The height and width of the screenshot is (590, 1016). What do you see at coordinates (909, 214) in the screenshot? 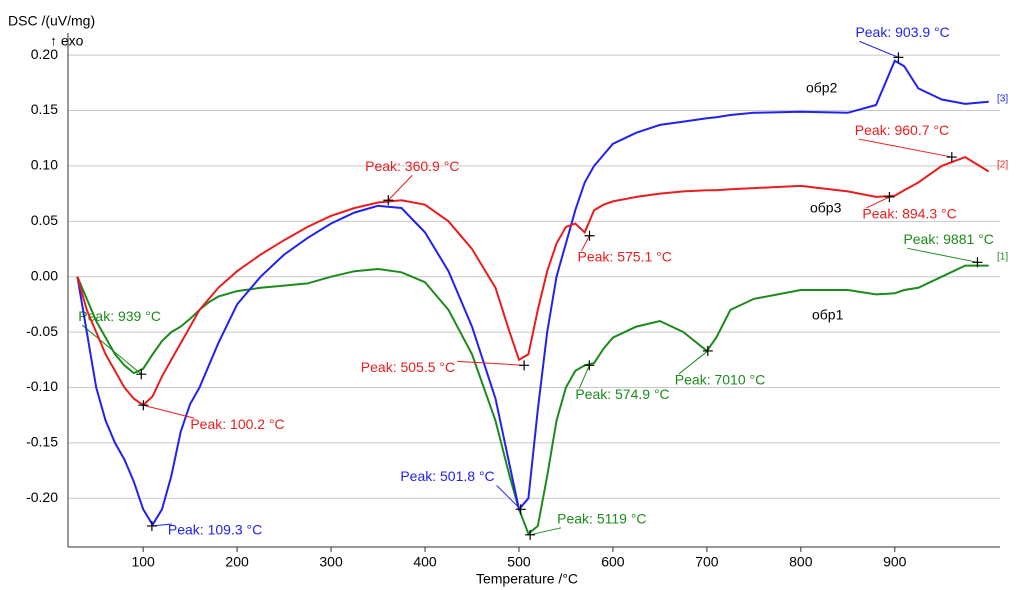
I see `peak-label: Peak: 894.3 °C` at bounding box center [909, 214].